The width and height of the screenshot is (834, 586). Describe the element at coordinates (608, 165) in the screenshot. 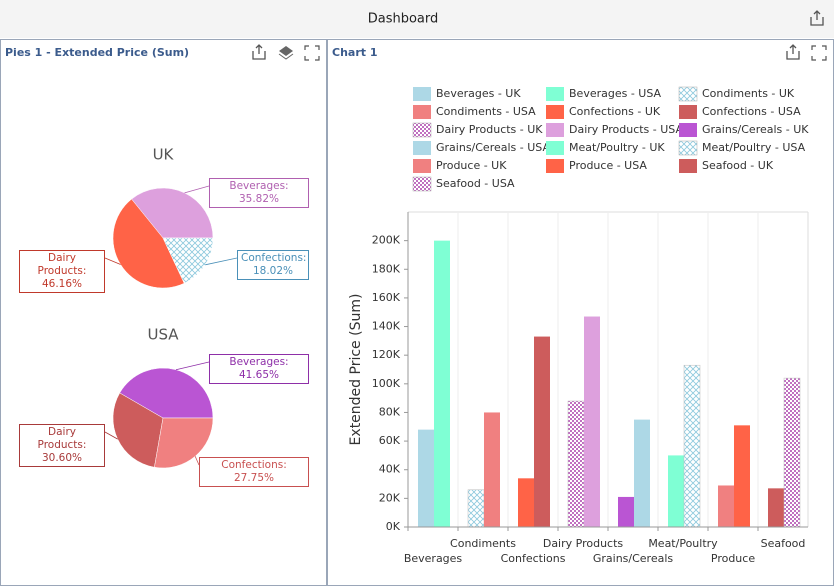

I see `legend-label: Produce - USA` at that location.